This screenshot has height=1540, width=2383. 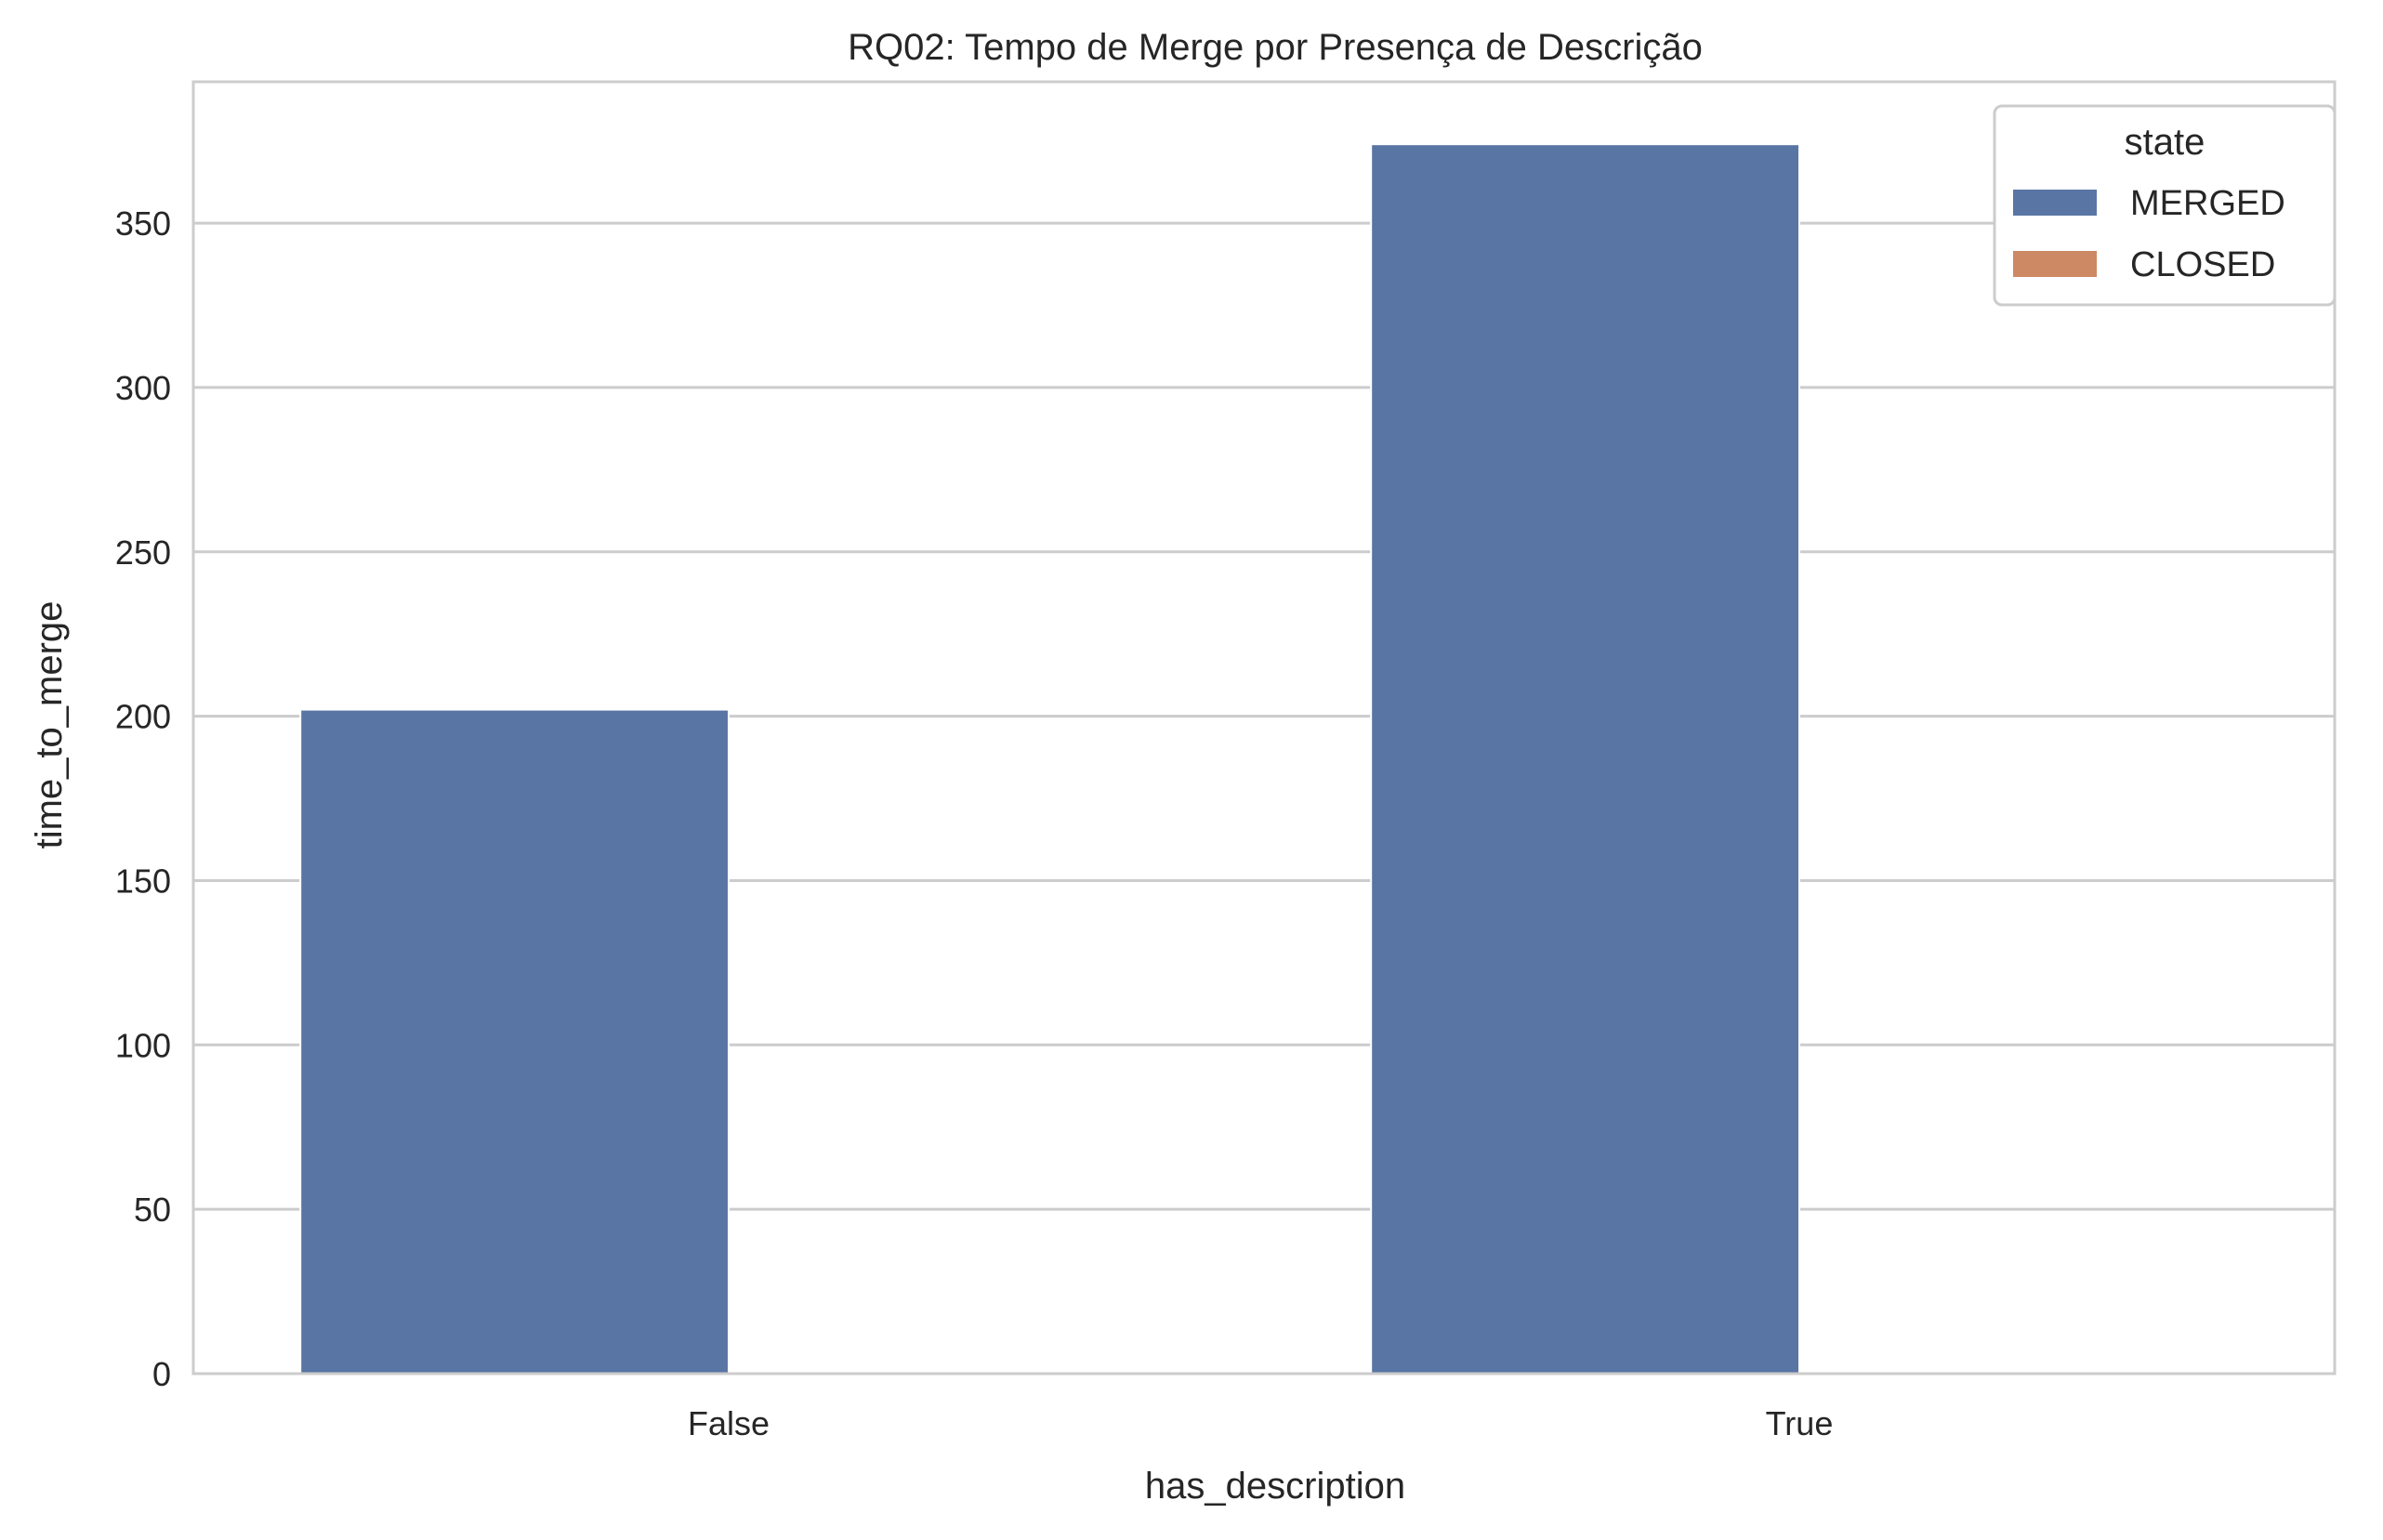 I want to click on legend-label-closed: CLOSED, so click(x=2202, y=264).